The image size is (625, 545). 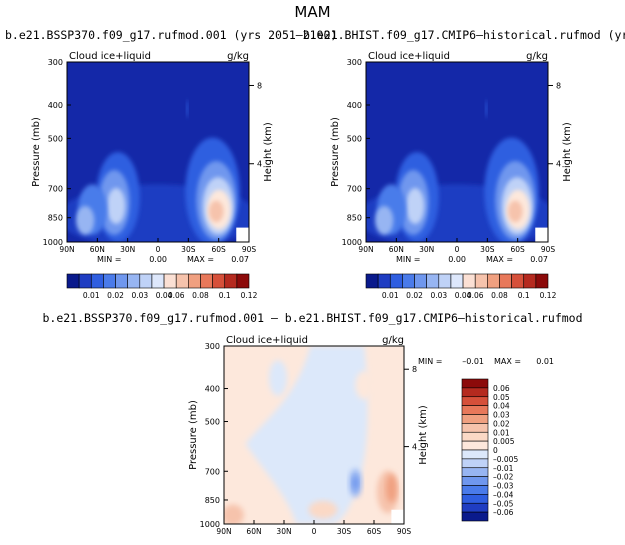 I want to click on x-tick-label: 90S, so click(x=404, y=531).